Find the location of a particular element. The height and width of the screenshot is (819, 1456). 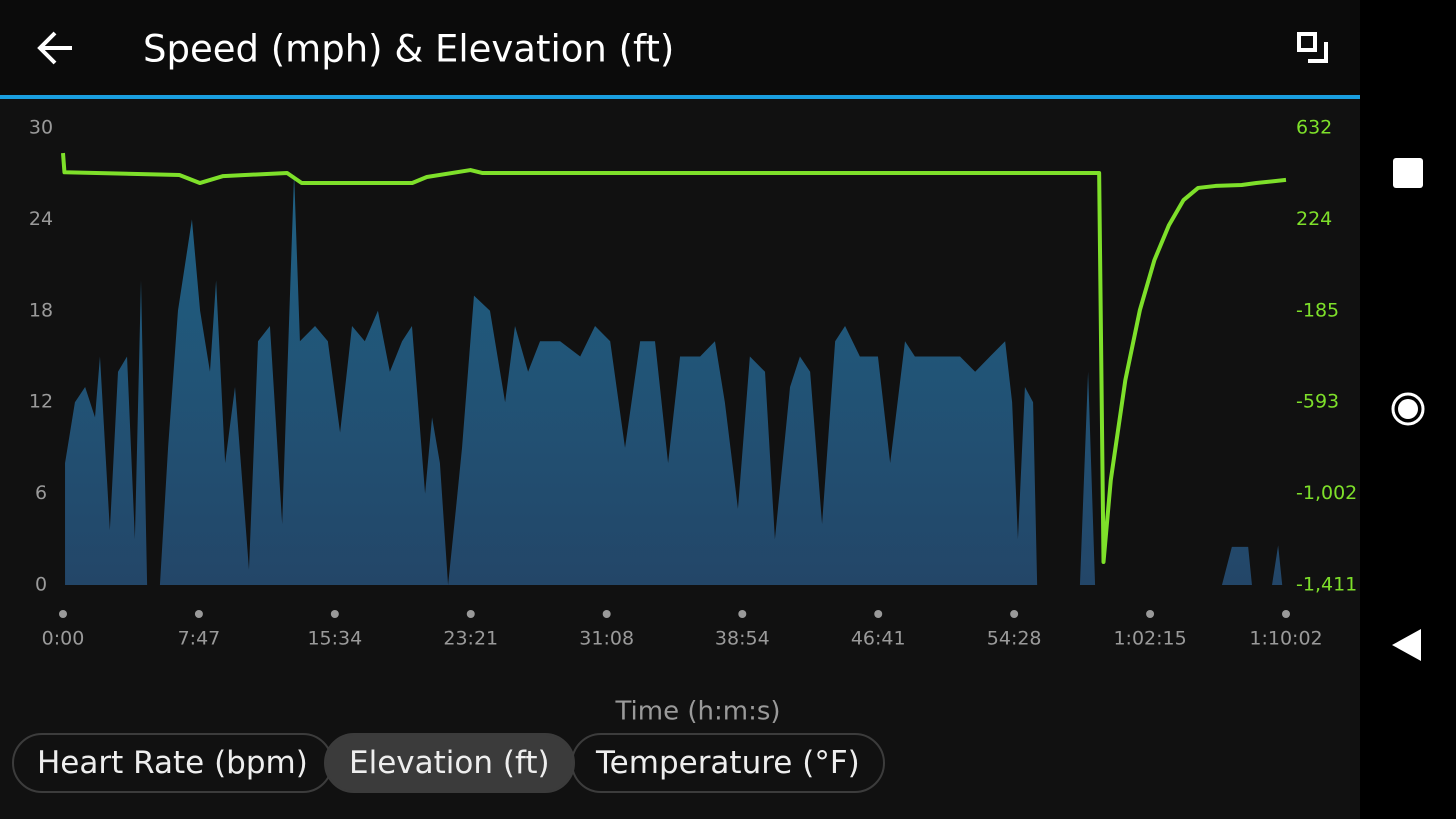

nav-home-dot is located at coordinates (1408, 409).